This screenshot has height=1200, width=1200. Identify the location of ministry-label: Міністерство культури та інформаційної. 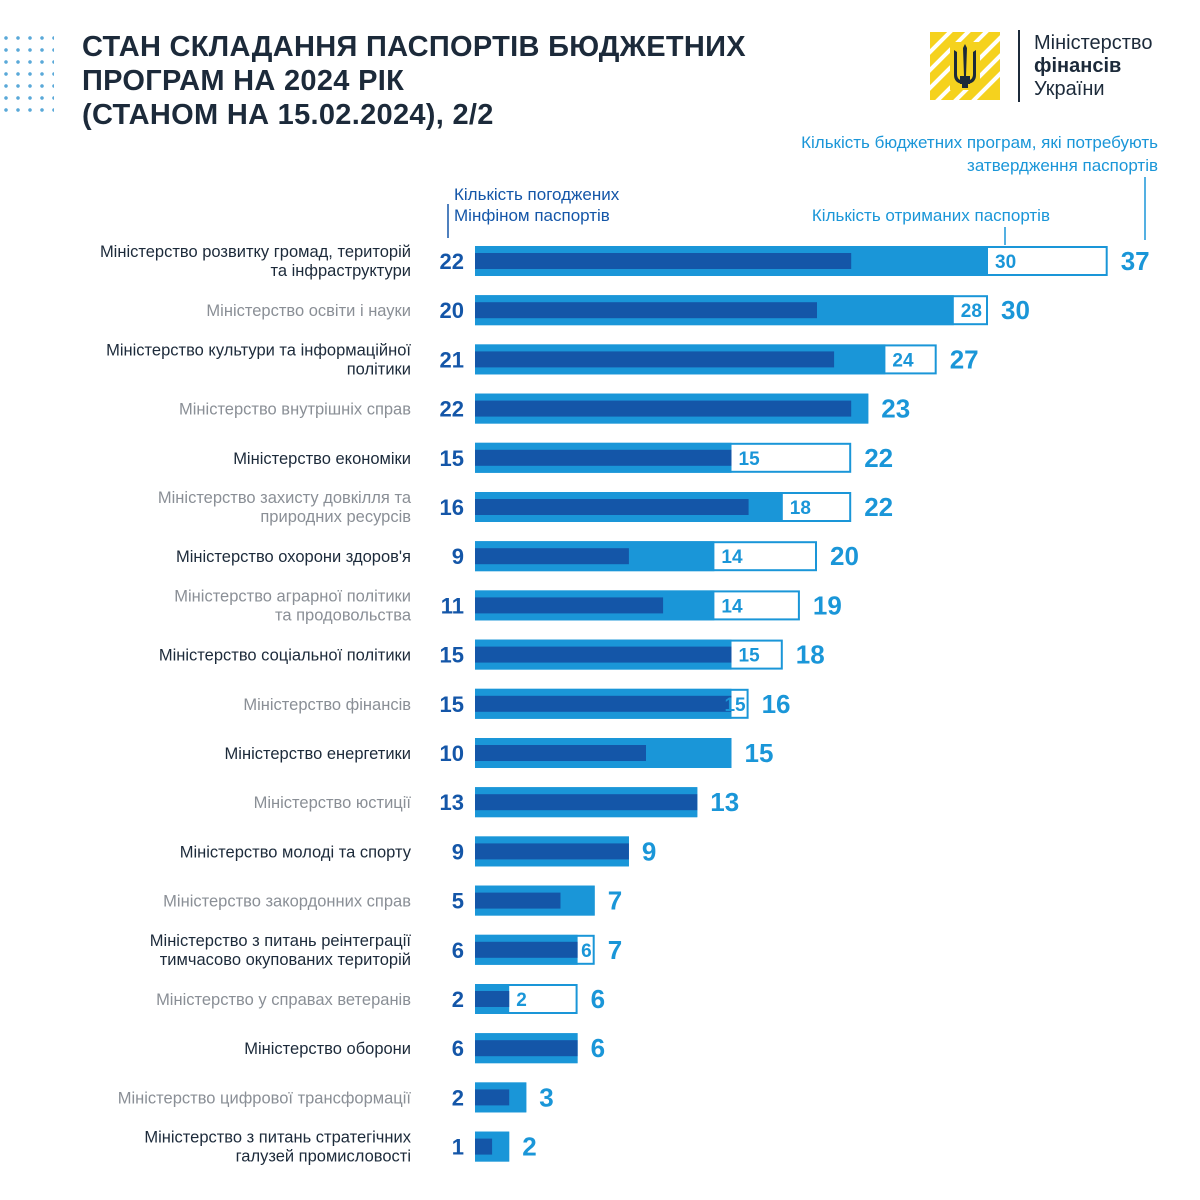
(258, 350).